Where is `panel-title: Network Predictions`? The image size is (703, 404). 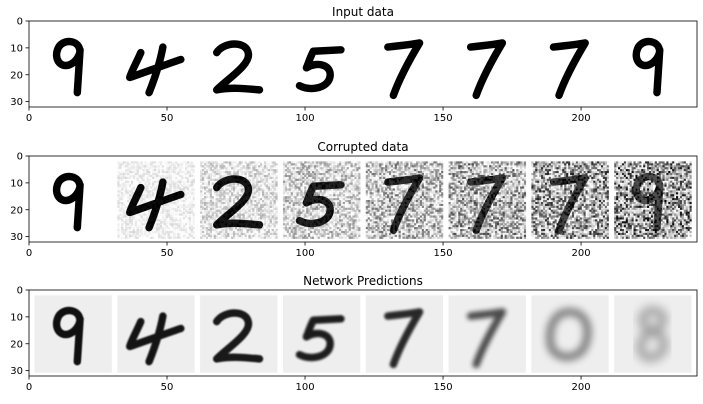
panel-title: Network Predictions is located at coordinates (363, 281).